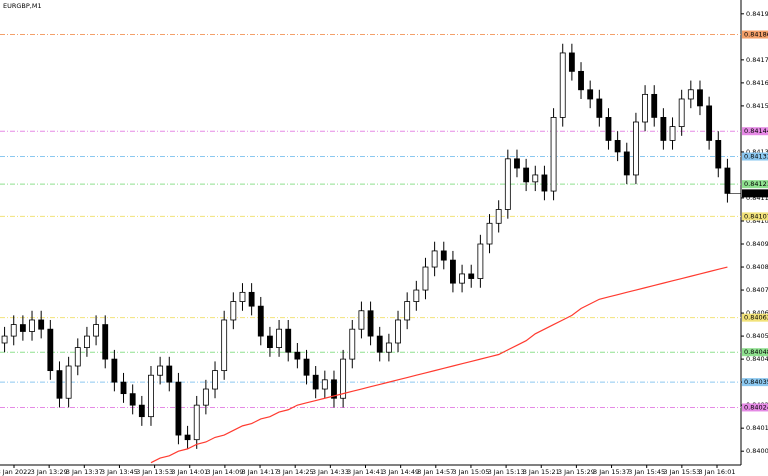  What do you see at coordinates (716, 472) in the screenshot?
I see `x-tick-label: 3 Jan 16:01` at bounding box center [716, 472].